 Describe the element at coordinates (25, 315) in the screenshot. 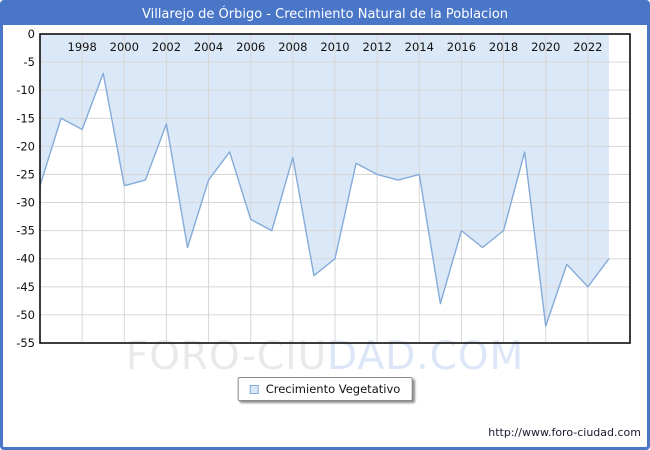

I see `svg-text: -50` at that location.